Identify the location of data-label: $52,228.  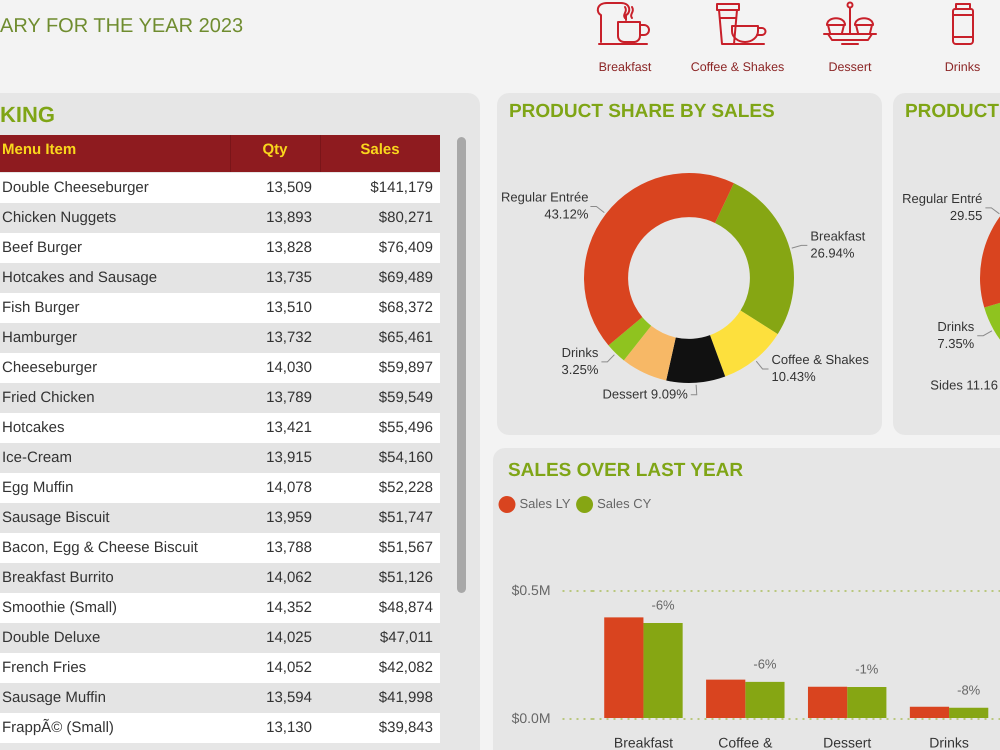
(405, 487).